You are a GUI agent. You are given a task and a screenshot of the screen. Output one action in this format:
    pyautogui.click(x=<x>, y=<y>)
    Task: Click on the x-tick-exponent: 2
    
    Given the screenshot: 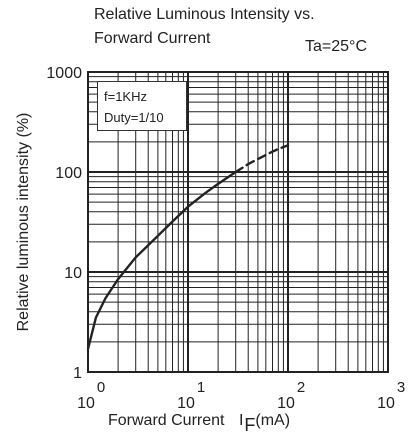 What is the action you would take?
    pyautogui.click(x=301, y=387)
    